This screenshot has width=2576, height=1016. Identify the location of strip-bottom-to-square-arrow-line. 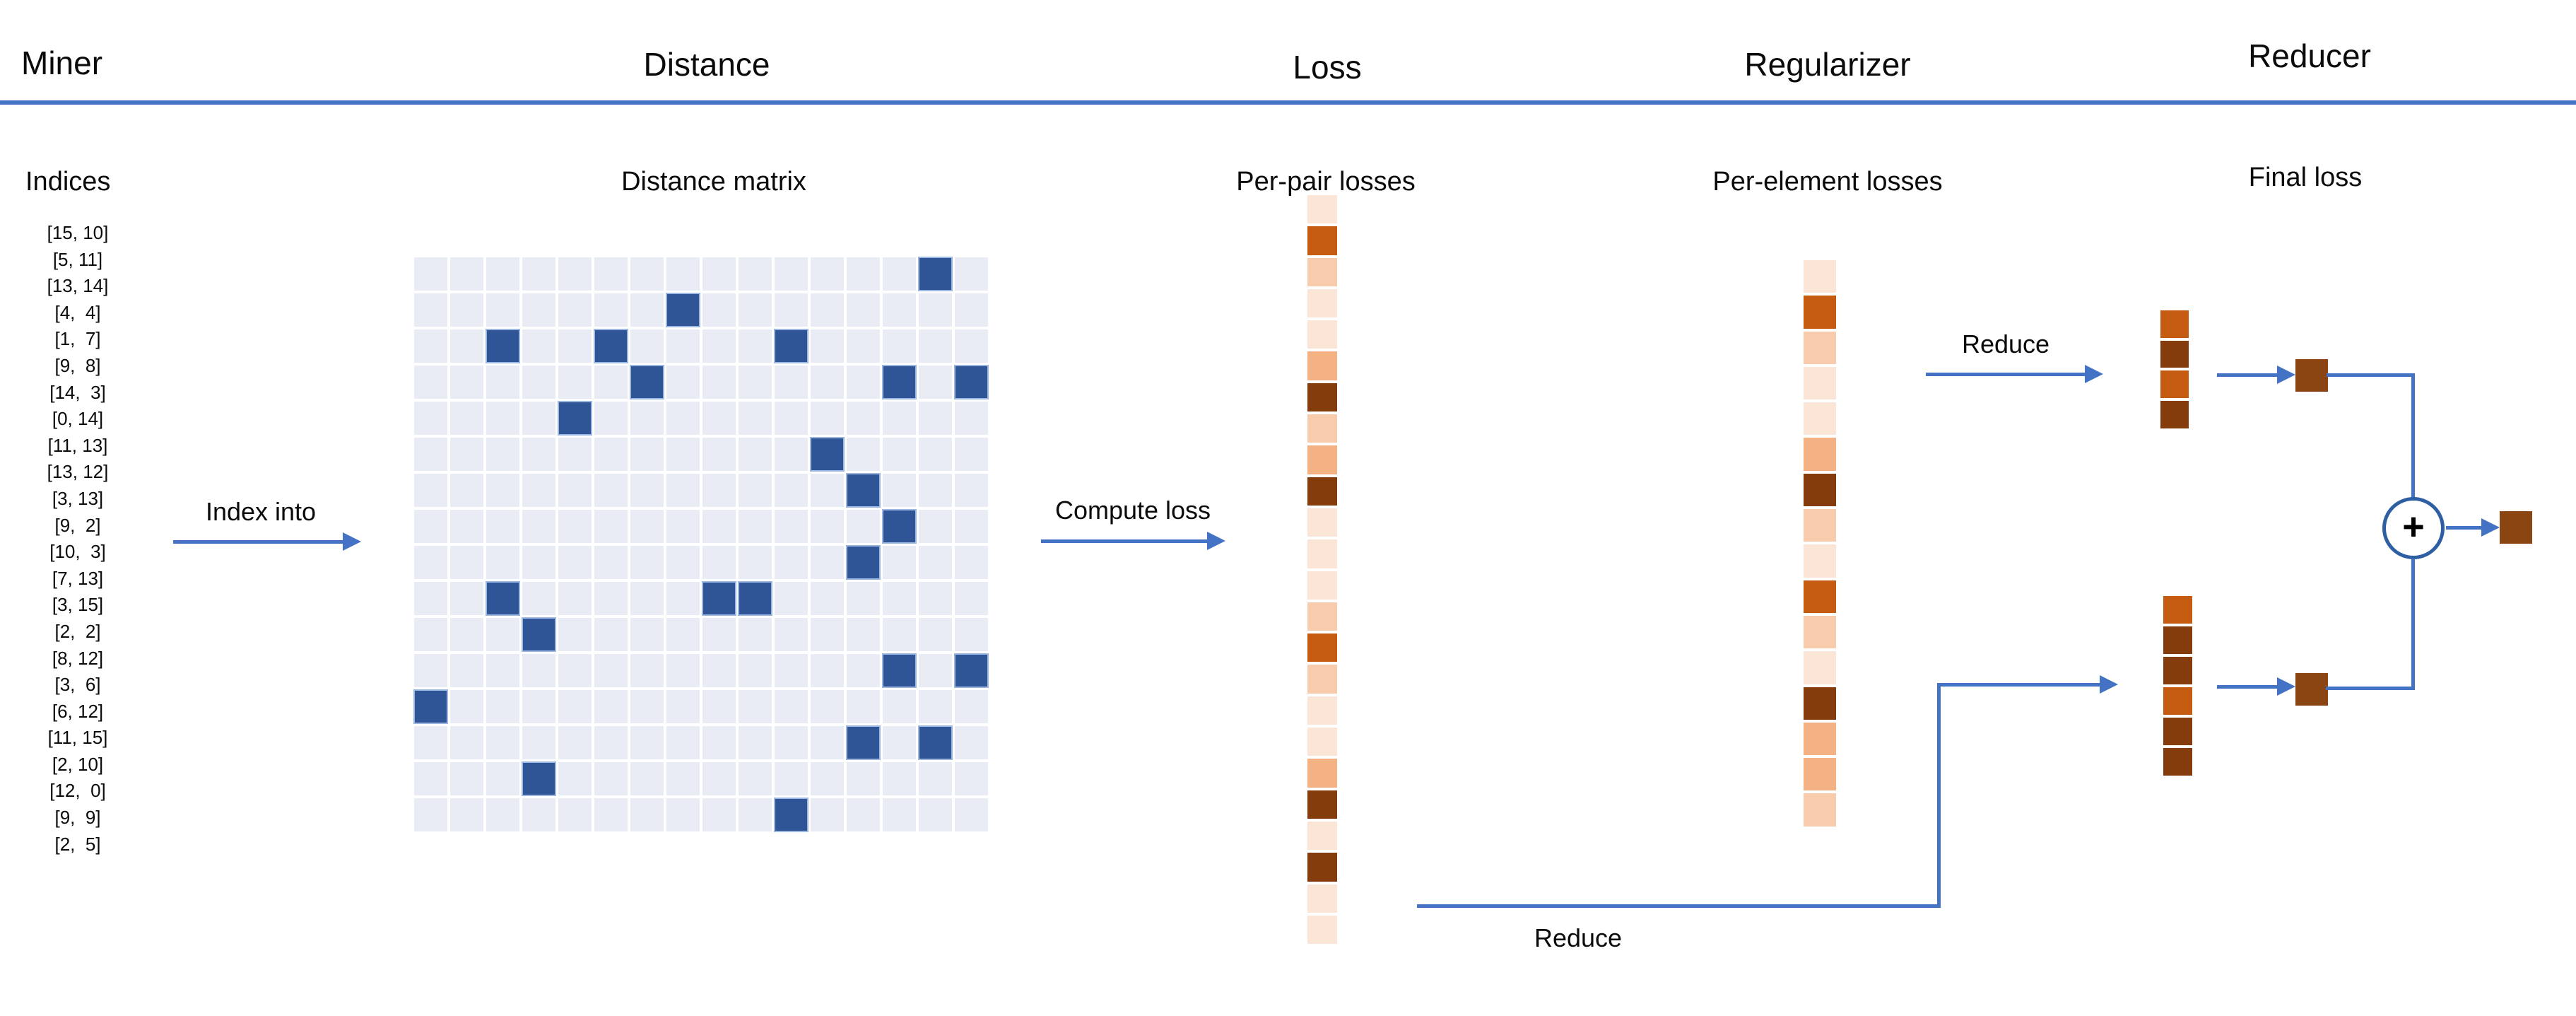
(2247, 687).